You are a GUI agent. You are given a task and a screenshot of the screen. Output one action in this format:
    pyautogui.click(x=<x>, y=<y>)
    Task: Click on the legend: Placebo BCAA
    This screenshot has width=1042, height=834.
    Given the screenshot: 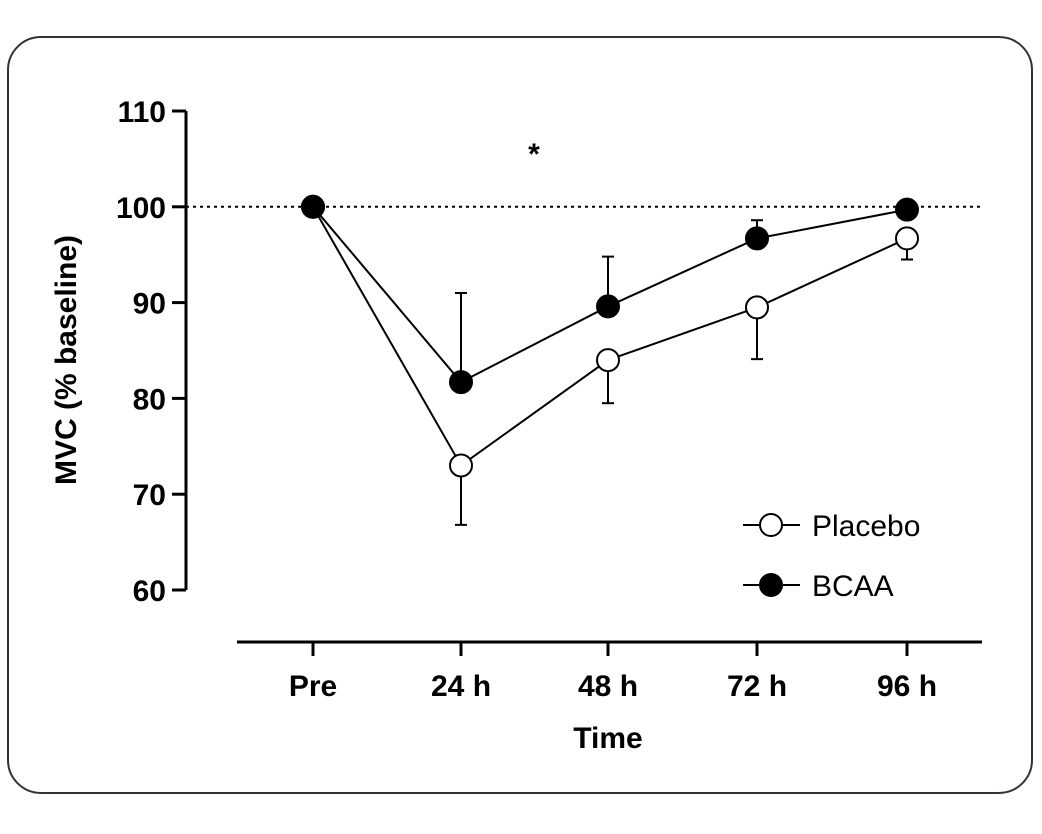 What is the action you would take?
    pyautogui.click(x=831, y=556)
    